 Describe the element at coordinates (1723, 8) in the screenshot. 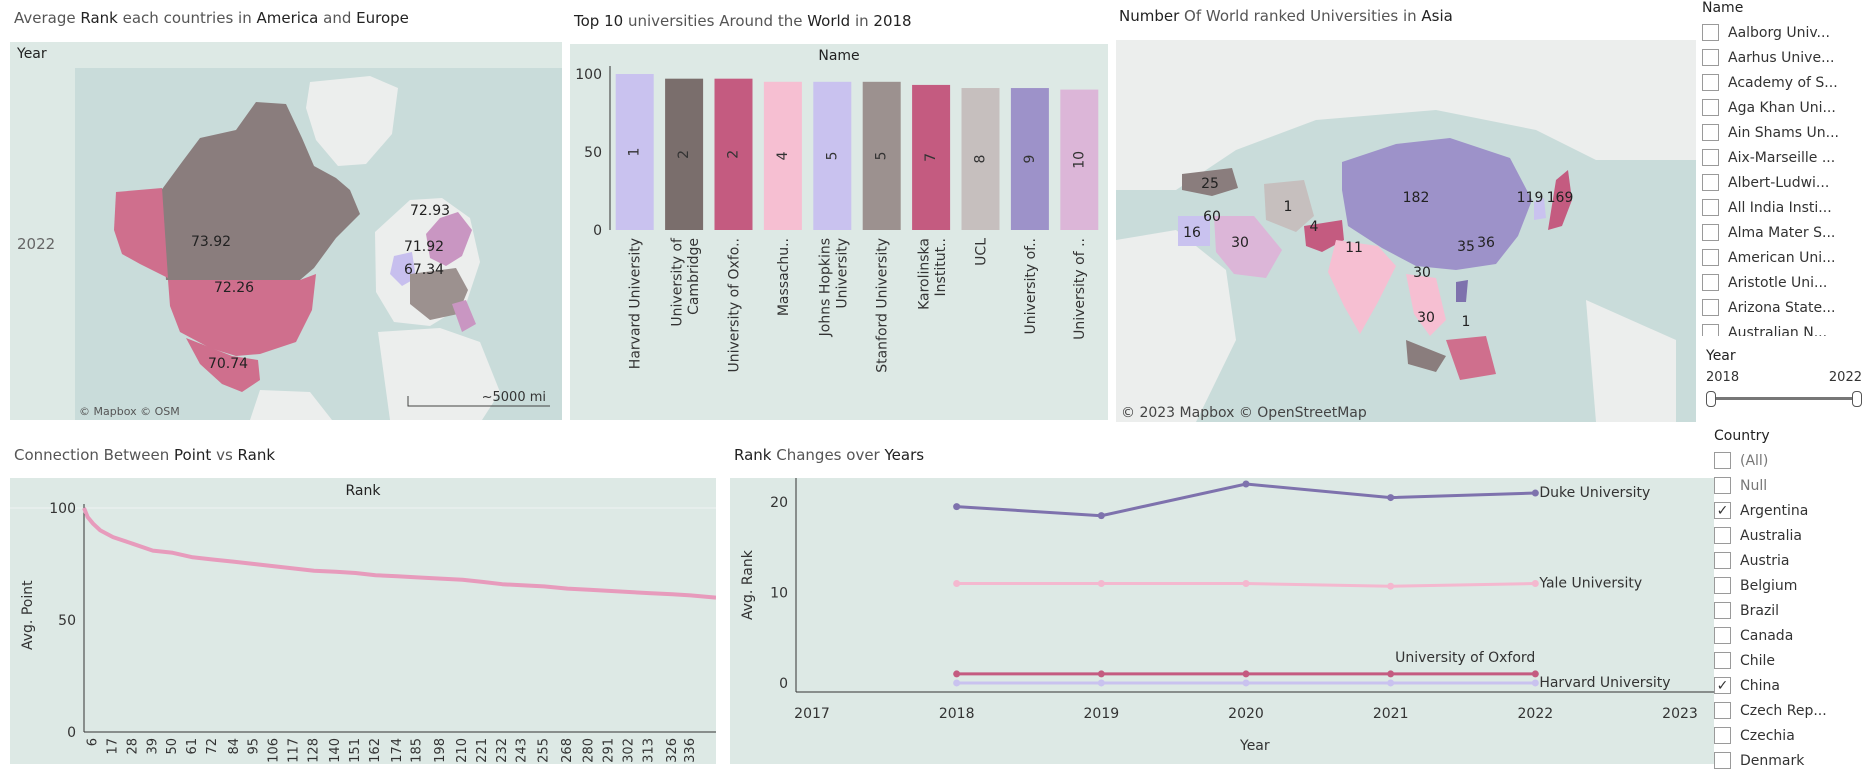

I see `name-filter-title: Name` at that location.